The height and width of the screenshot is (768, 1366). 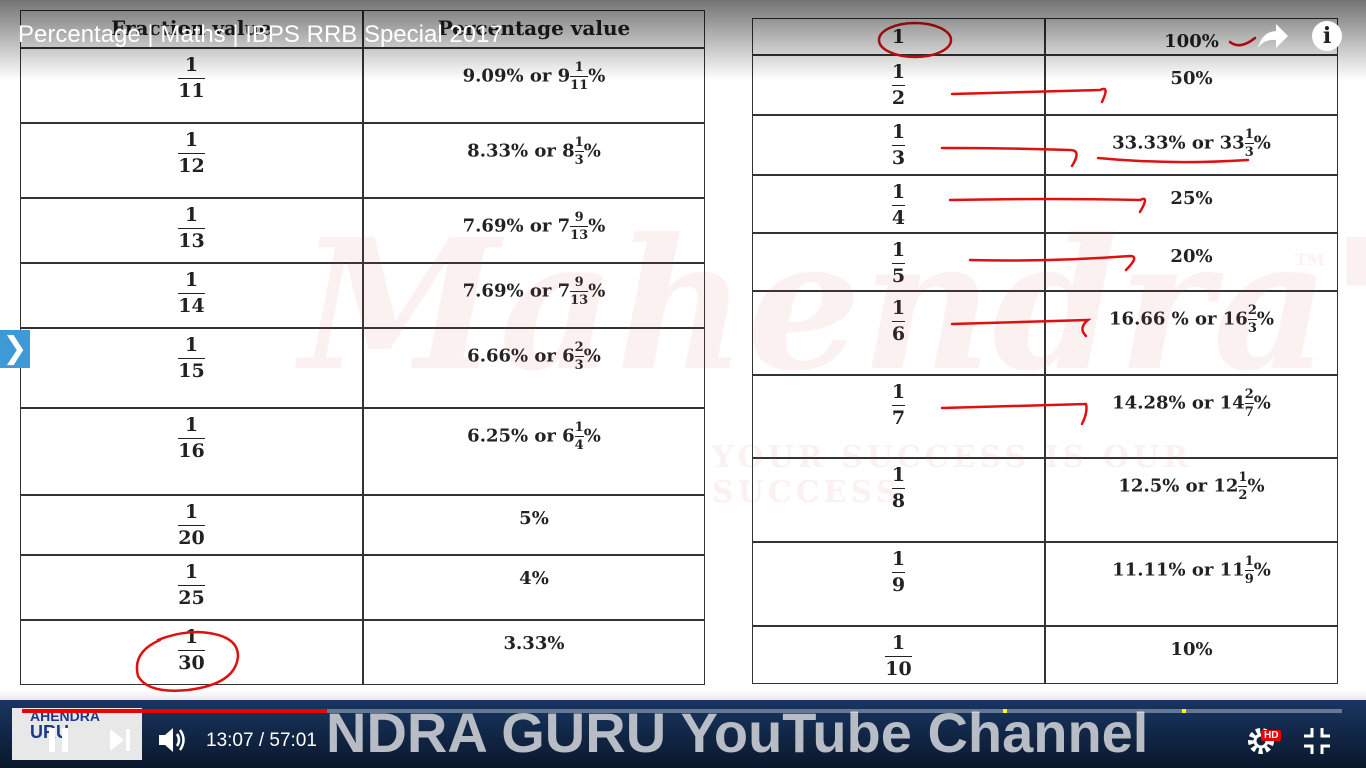 I want to click on fraction-wrap: 1 20, so click(x=191, y=525).